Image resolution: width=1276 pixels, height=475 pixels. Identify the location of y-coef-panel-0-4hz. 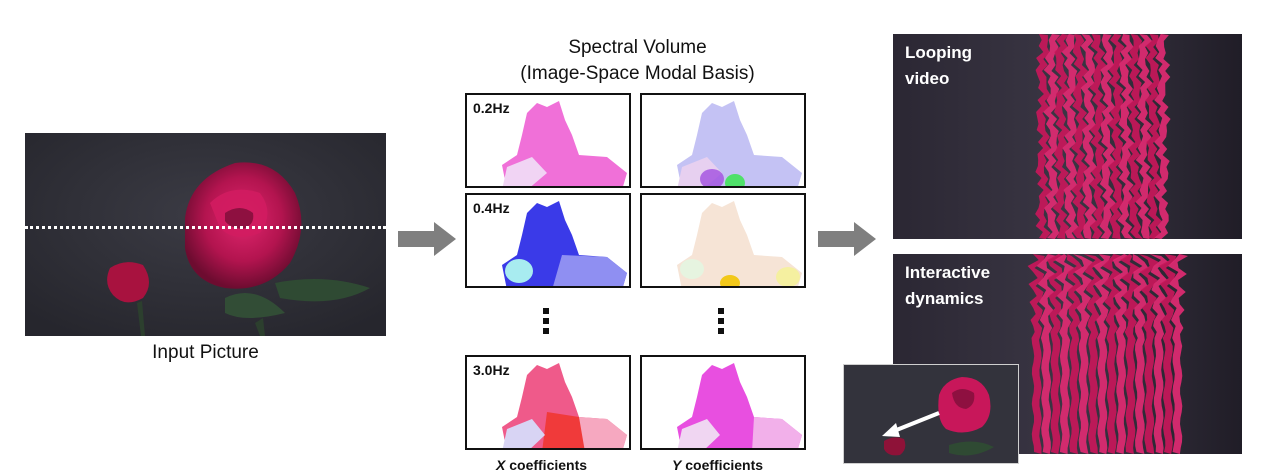
(723, 240).